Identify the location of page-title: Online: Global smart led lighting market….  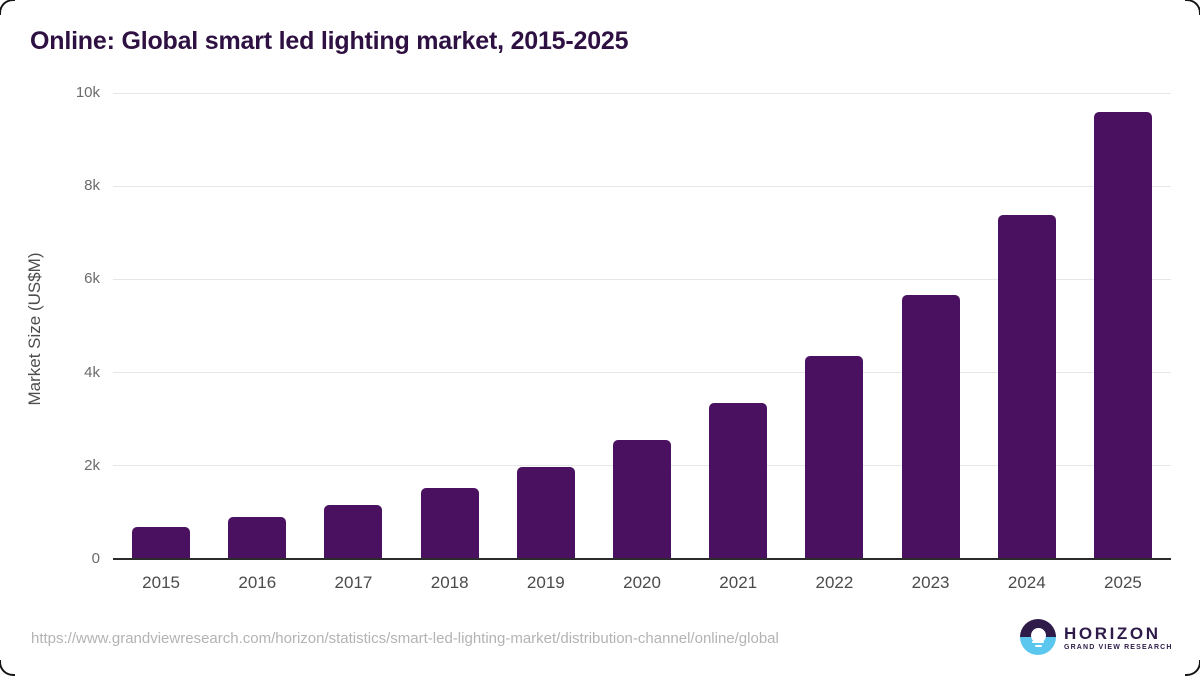
(329, 41).